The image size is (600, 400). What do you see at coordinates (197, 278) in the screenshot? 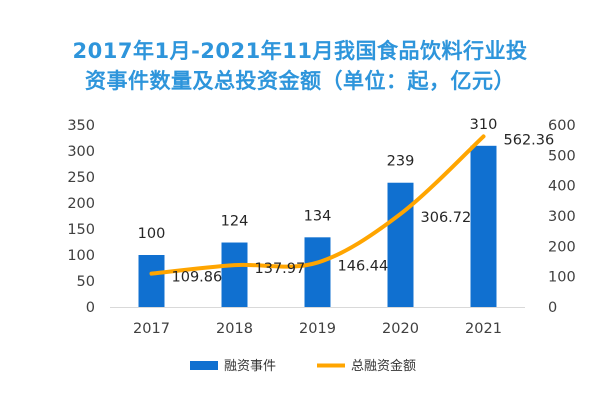
I see `line-data-label: 109.86` at bounding box center [197, 278].